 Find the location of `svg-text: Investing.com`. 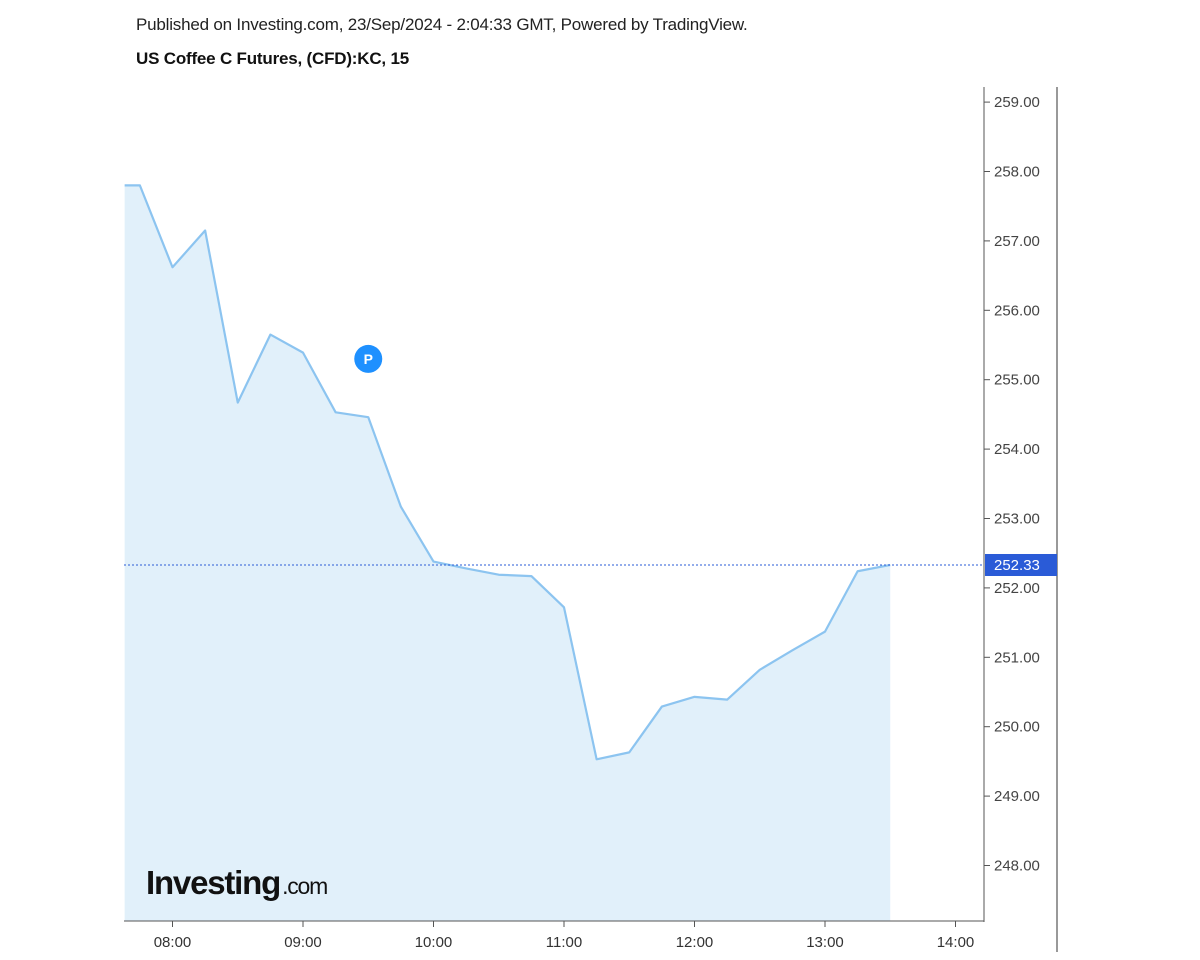

svg-text: Investing.com is located at coordinates (236, 882).